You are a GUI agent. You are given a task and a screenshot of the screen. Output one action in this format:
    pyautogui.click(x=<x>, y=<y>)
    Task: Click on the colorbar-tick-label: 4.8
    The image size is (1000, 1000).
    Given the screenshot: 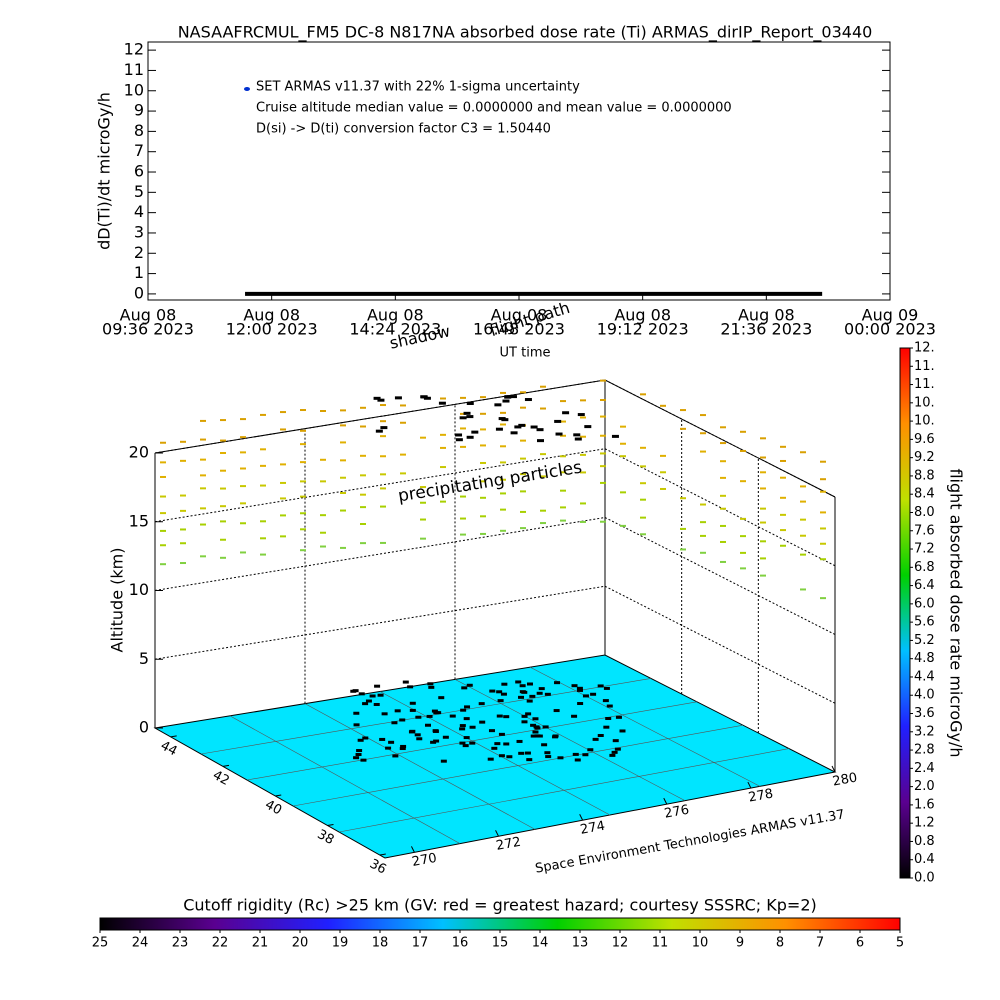 What is the action you would take?
    pyautogui.click(x=924, y=658)
    